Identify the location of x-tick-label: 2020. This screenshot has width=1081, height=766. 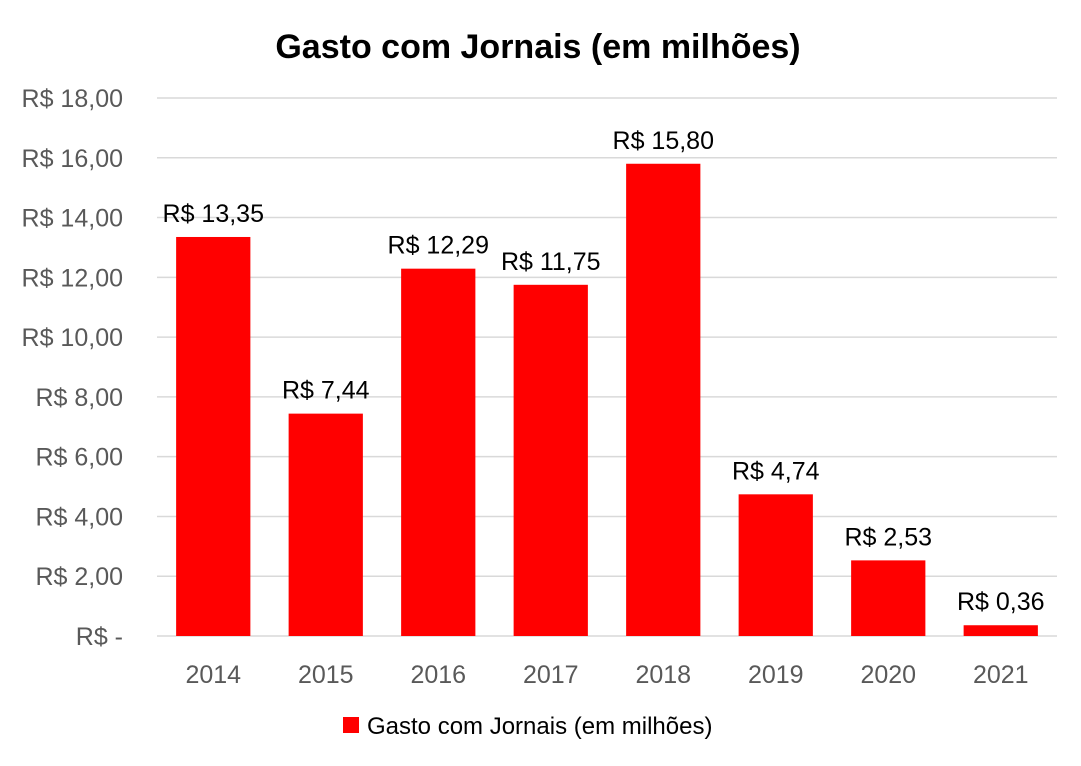
(888, 675).